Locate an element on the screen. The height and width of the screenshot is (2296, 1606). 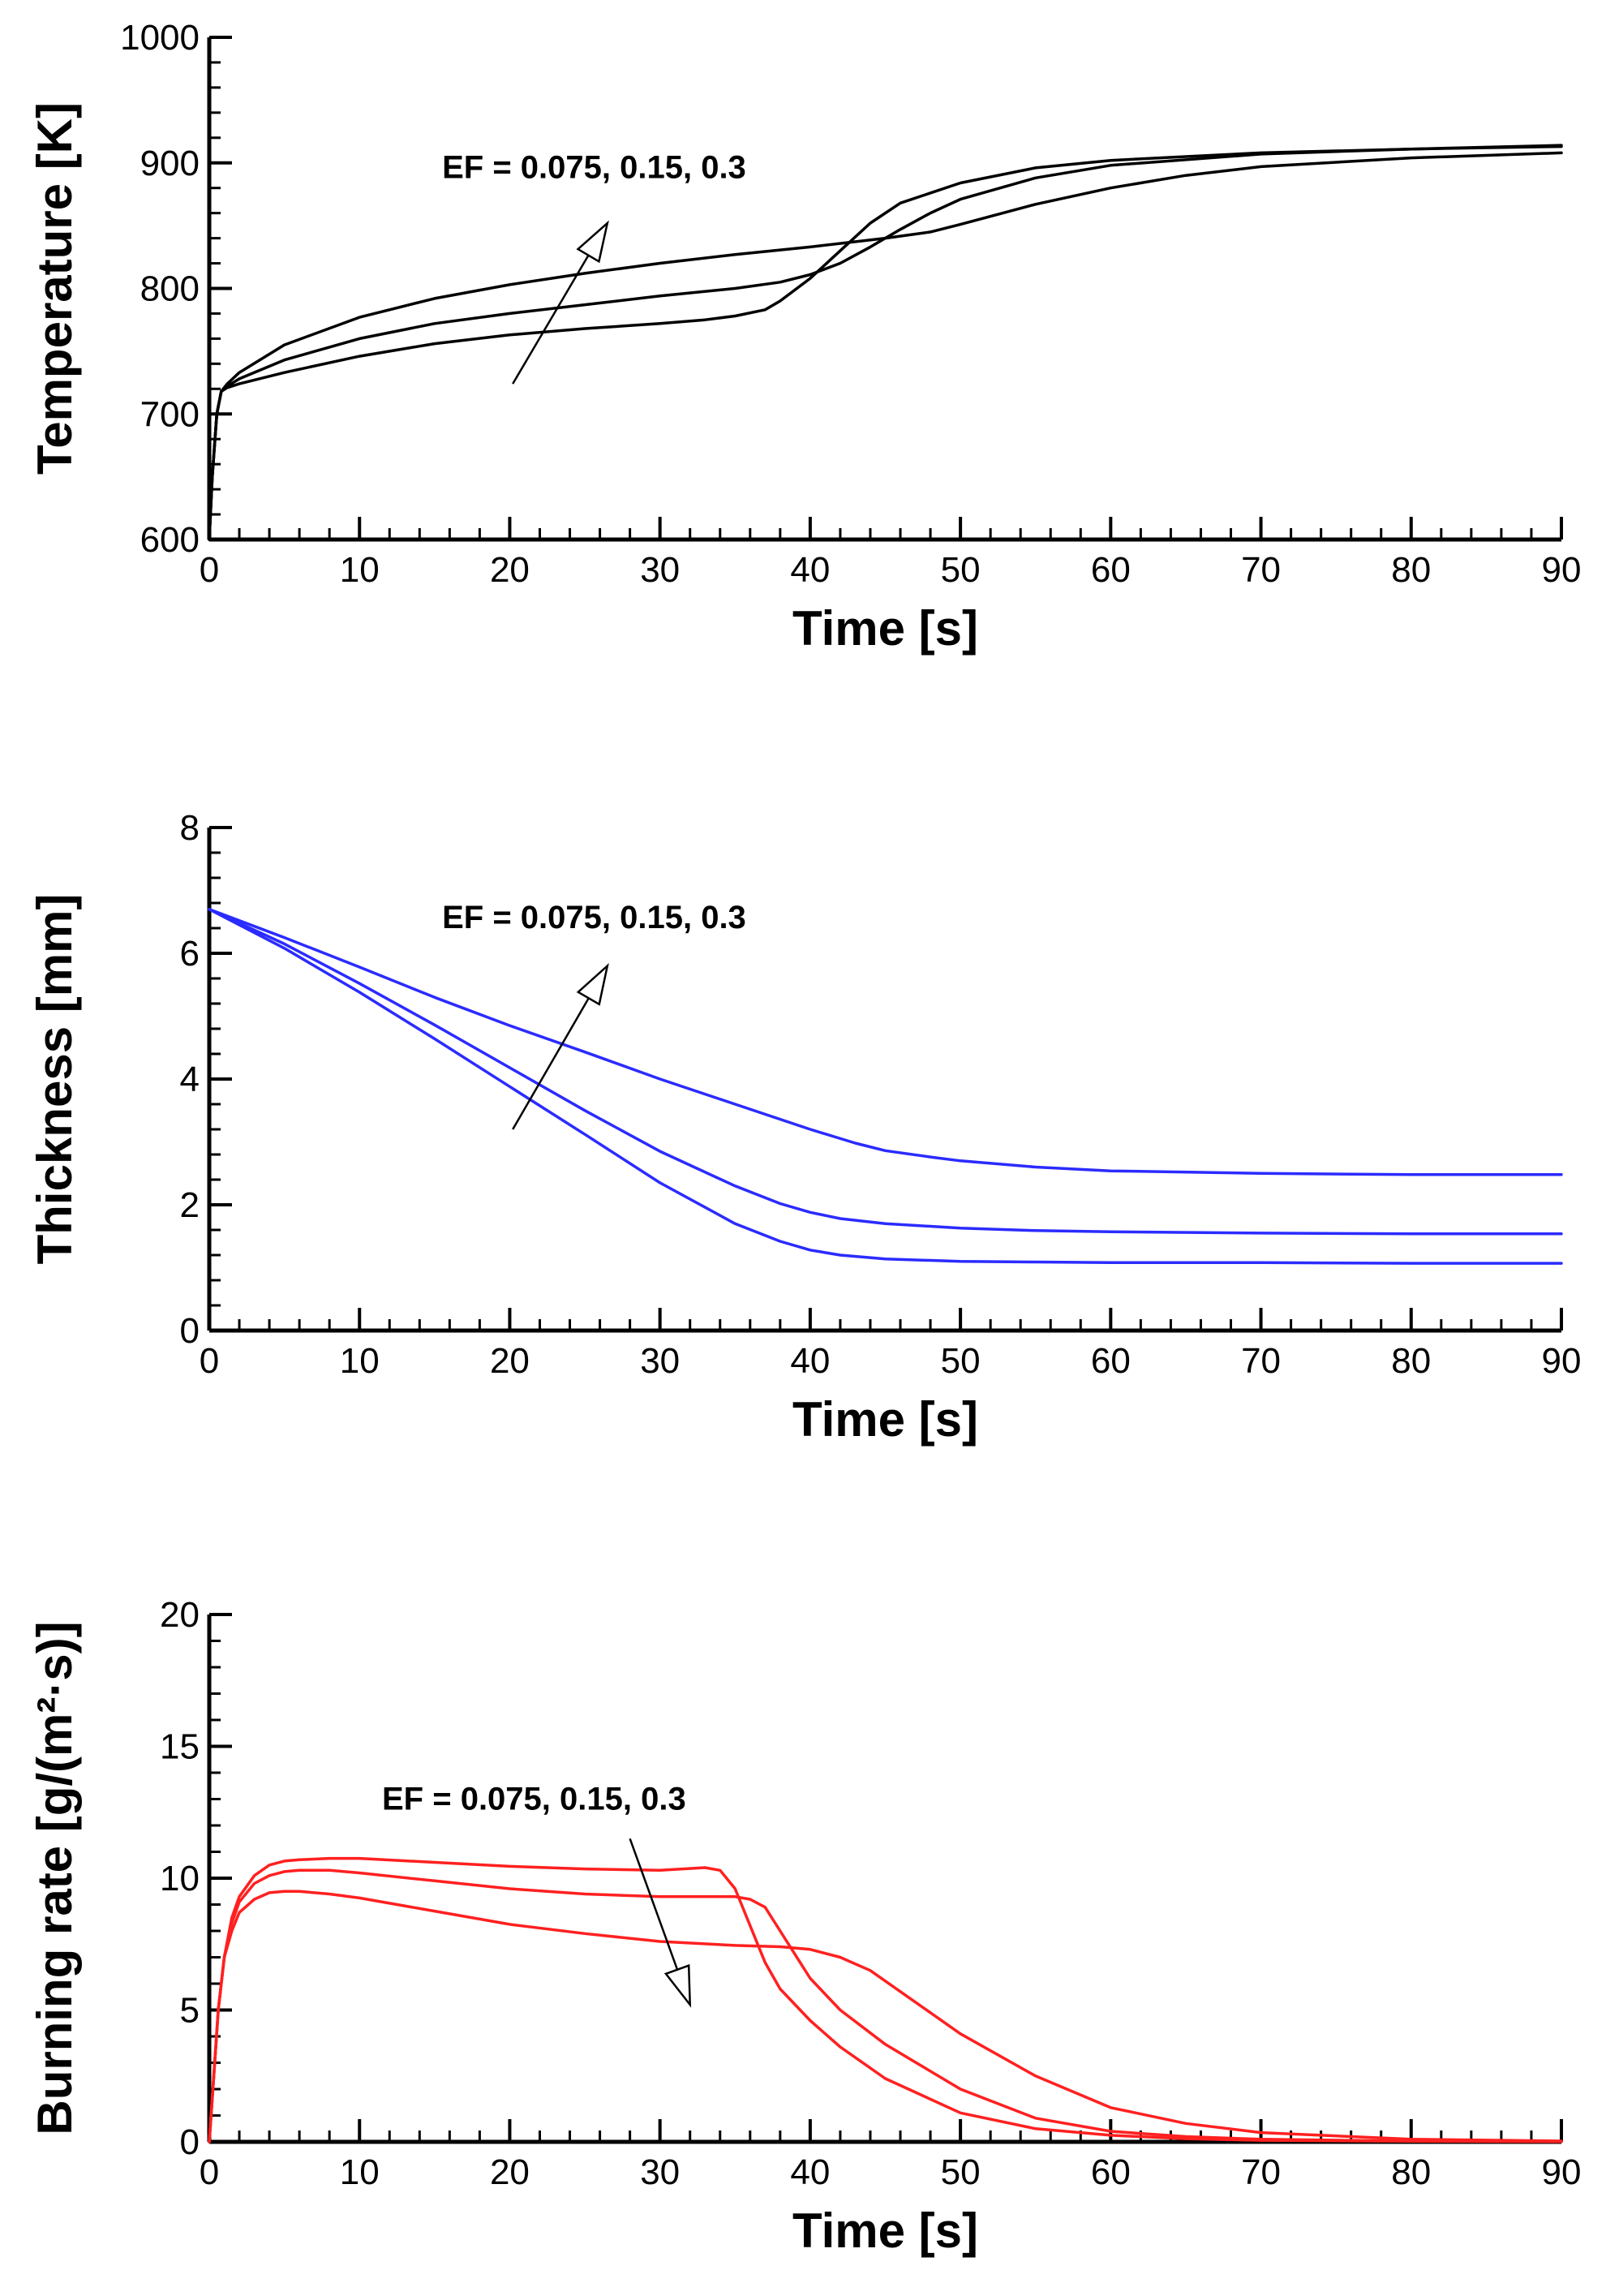
y-tick-label: 700 is located at coordinates (170, 414).